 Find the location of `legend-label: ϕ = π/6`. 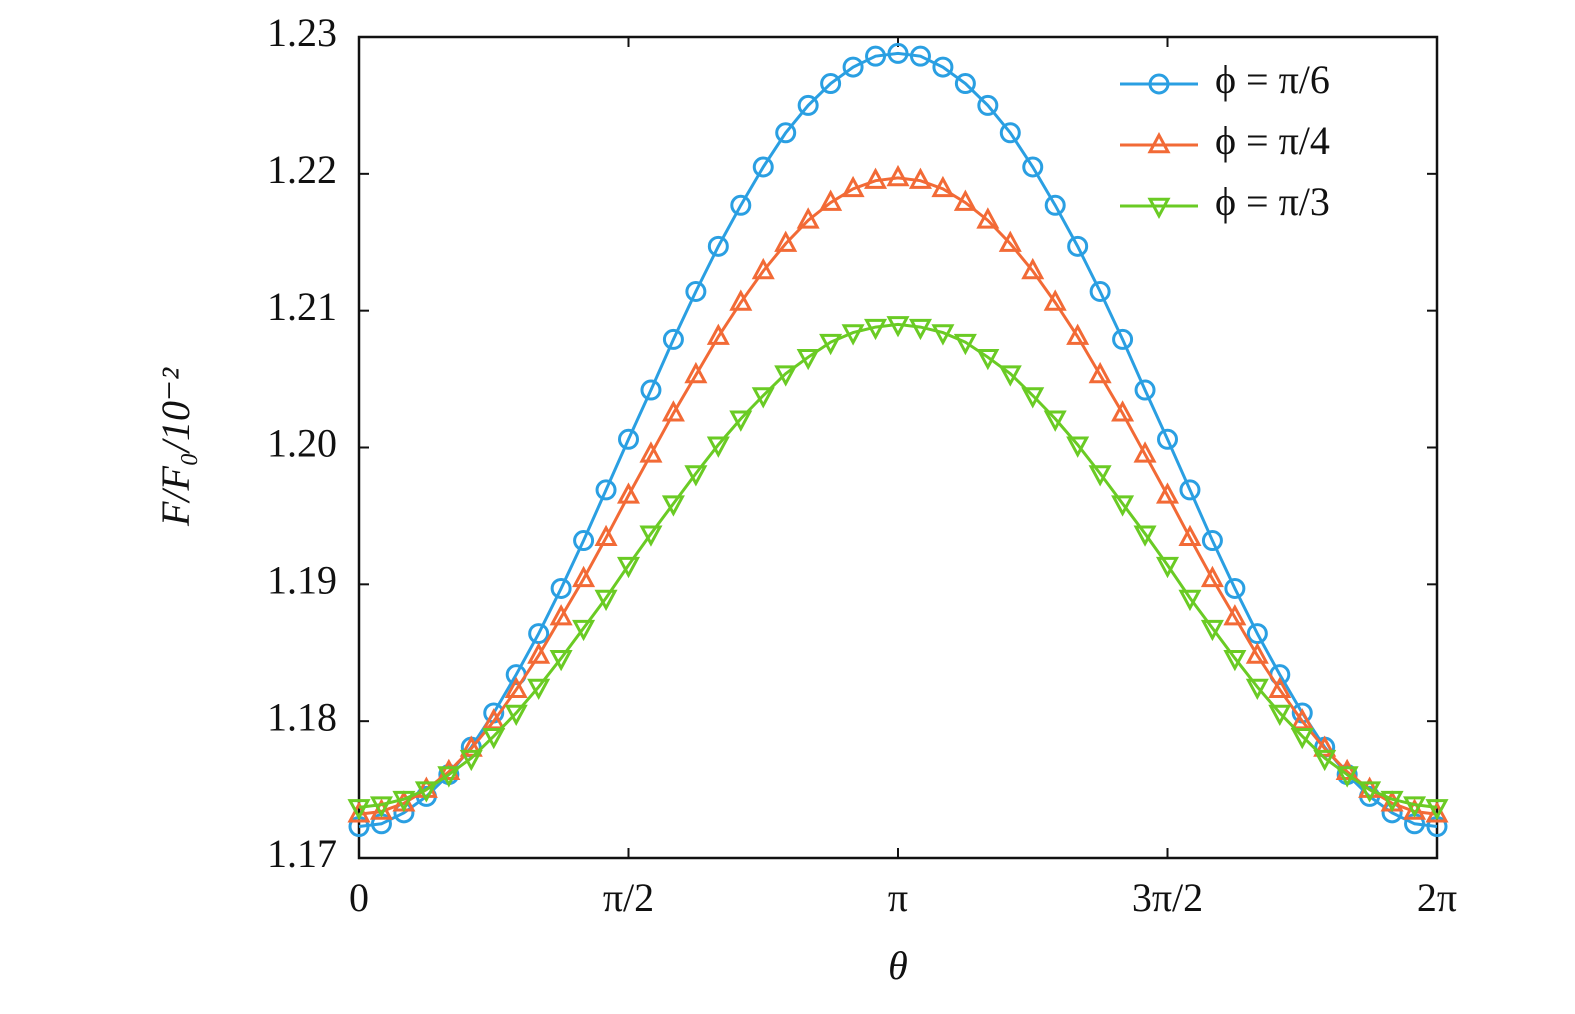

legend-label: ϕ = π/6 is located at coordinates (1272, 79).